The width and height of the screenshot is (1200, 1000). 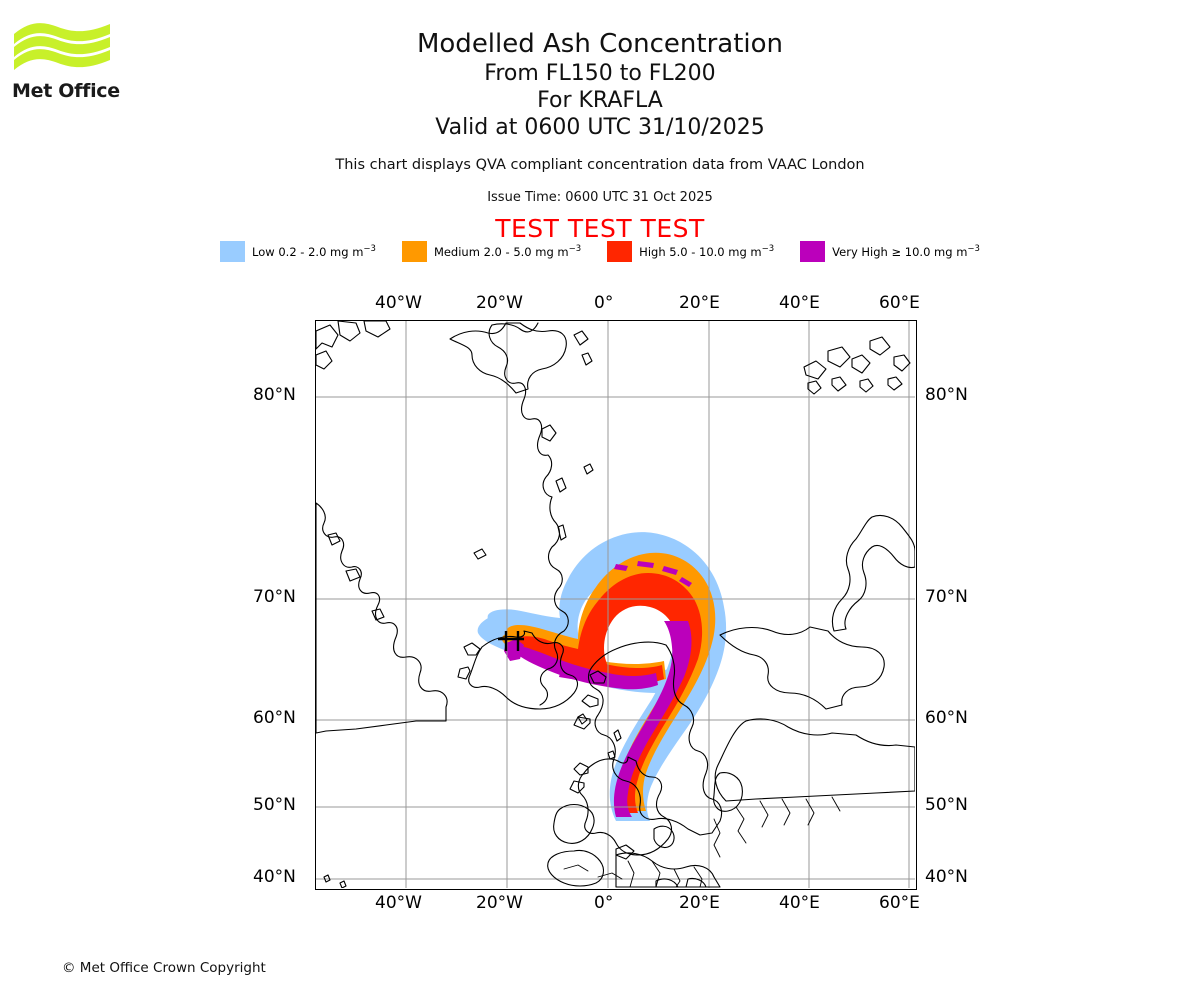 I want to click on coast-greenland-ne-detail, so click(x=554, y=482).